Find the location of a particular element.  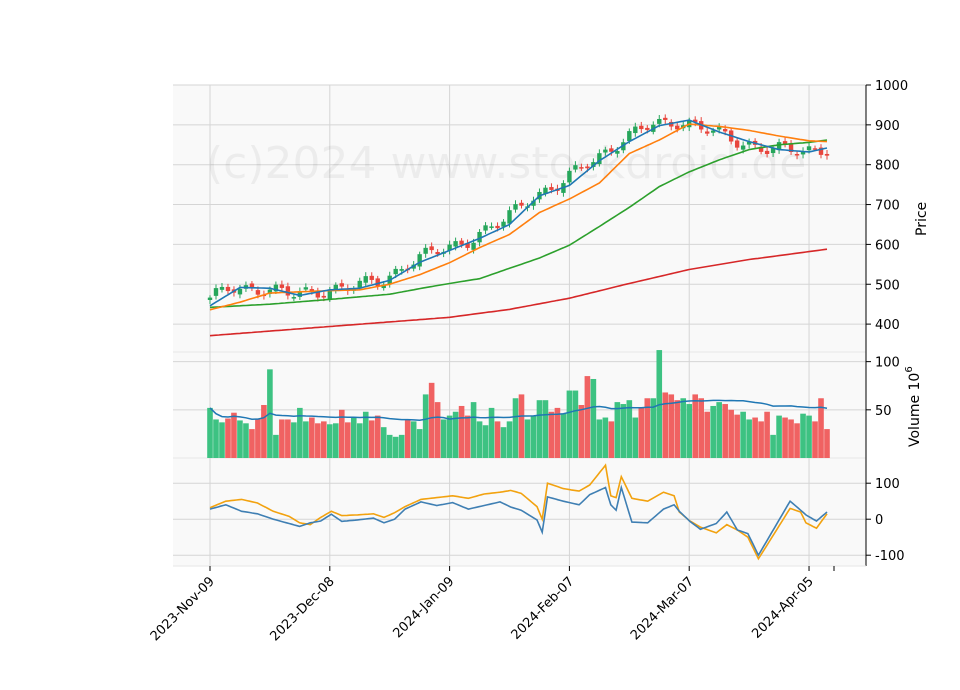

x-tick-label: 2024-Mar-07 is located at coordinates (662, 608).